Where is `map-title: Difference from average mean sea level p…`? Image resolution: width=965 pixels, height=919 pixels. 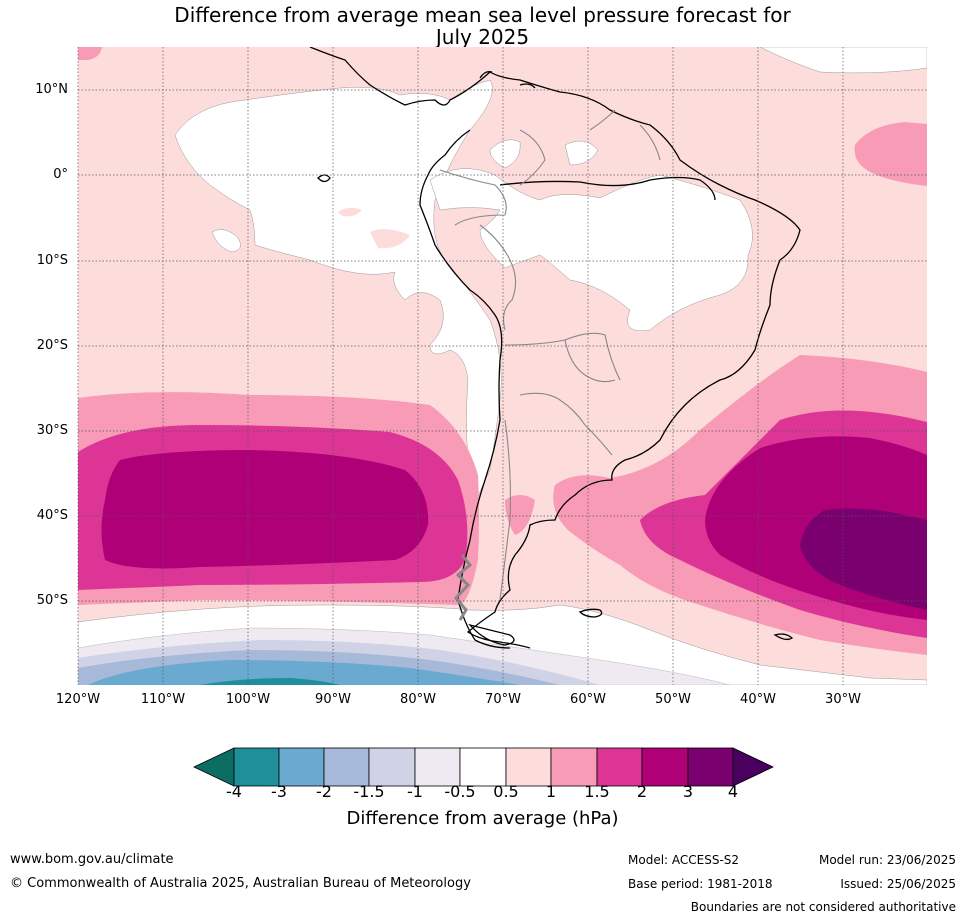
map-title: Difference from average mean sea level p… is located at coordinates (482, 26).